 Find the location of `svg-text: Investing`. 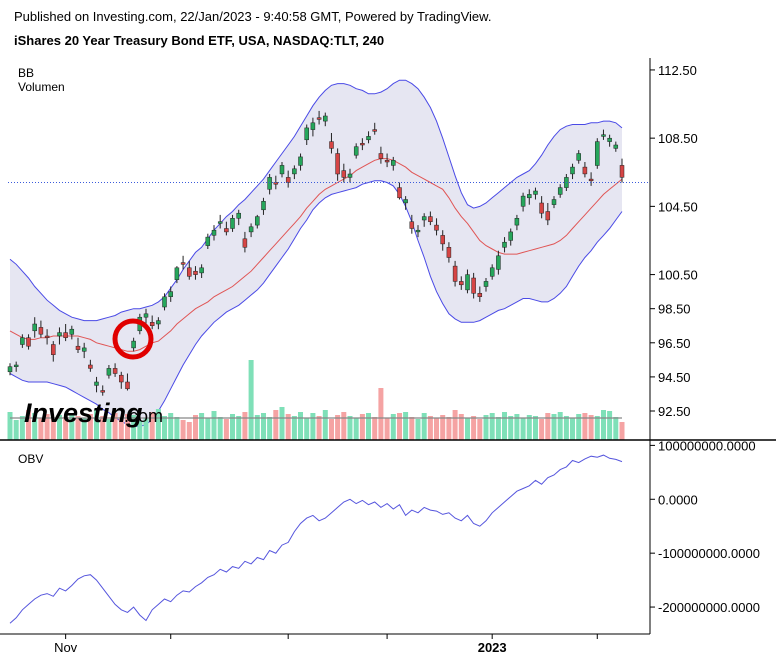

svg-text: Investing is located at coordinates (83, 413).